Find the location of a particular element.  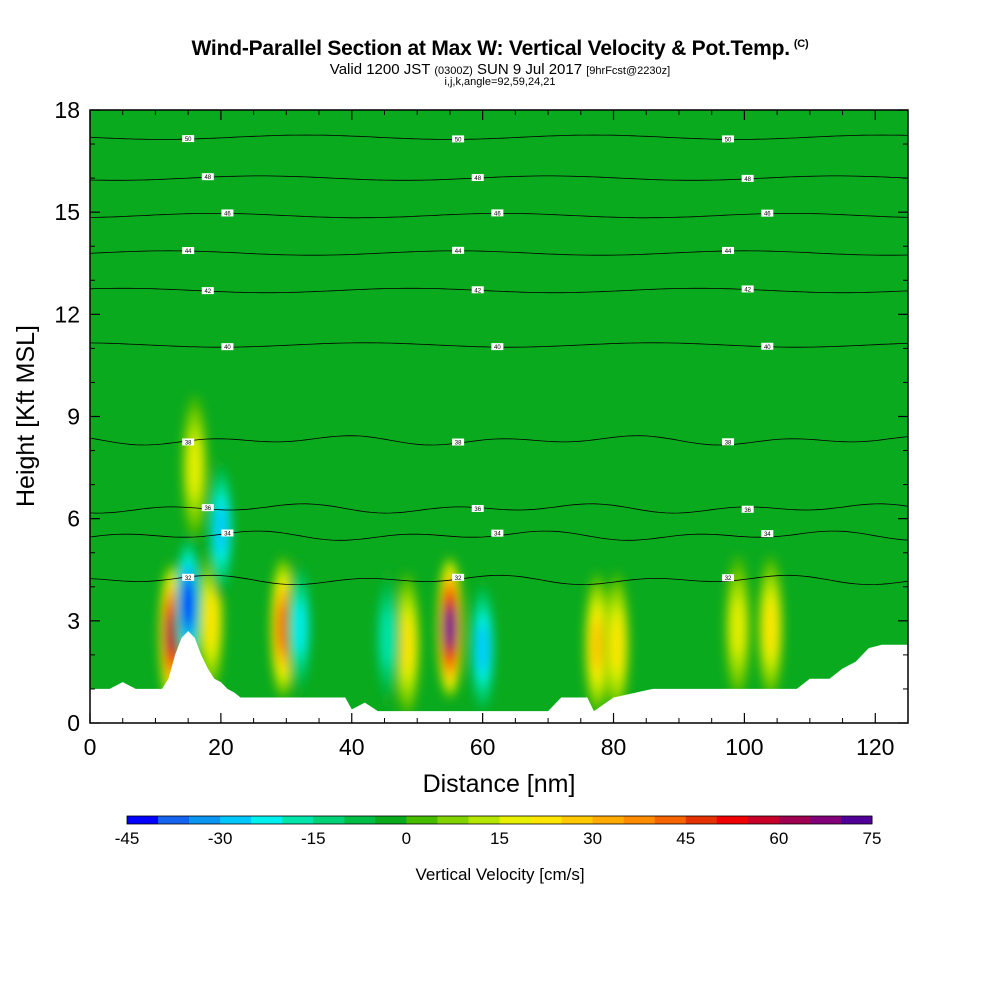

valid-date: SUN 9 Jul 2017 is located at coordinates (530, 69).